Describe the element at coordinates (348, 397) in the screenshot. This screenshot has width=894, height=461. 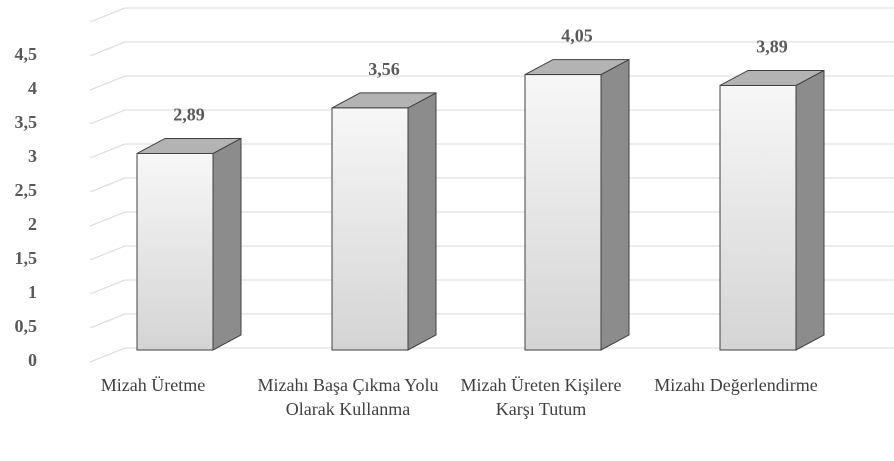
I see `x-tick-label: Mizahı Başa Çıkma Yolu Olarak Kullanma` at that location.